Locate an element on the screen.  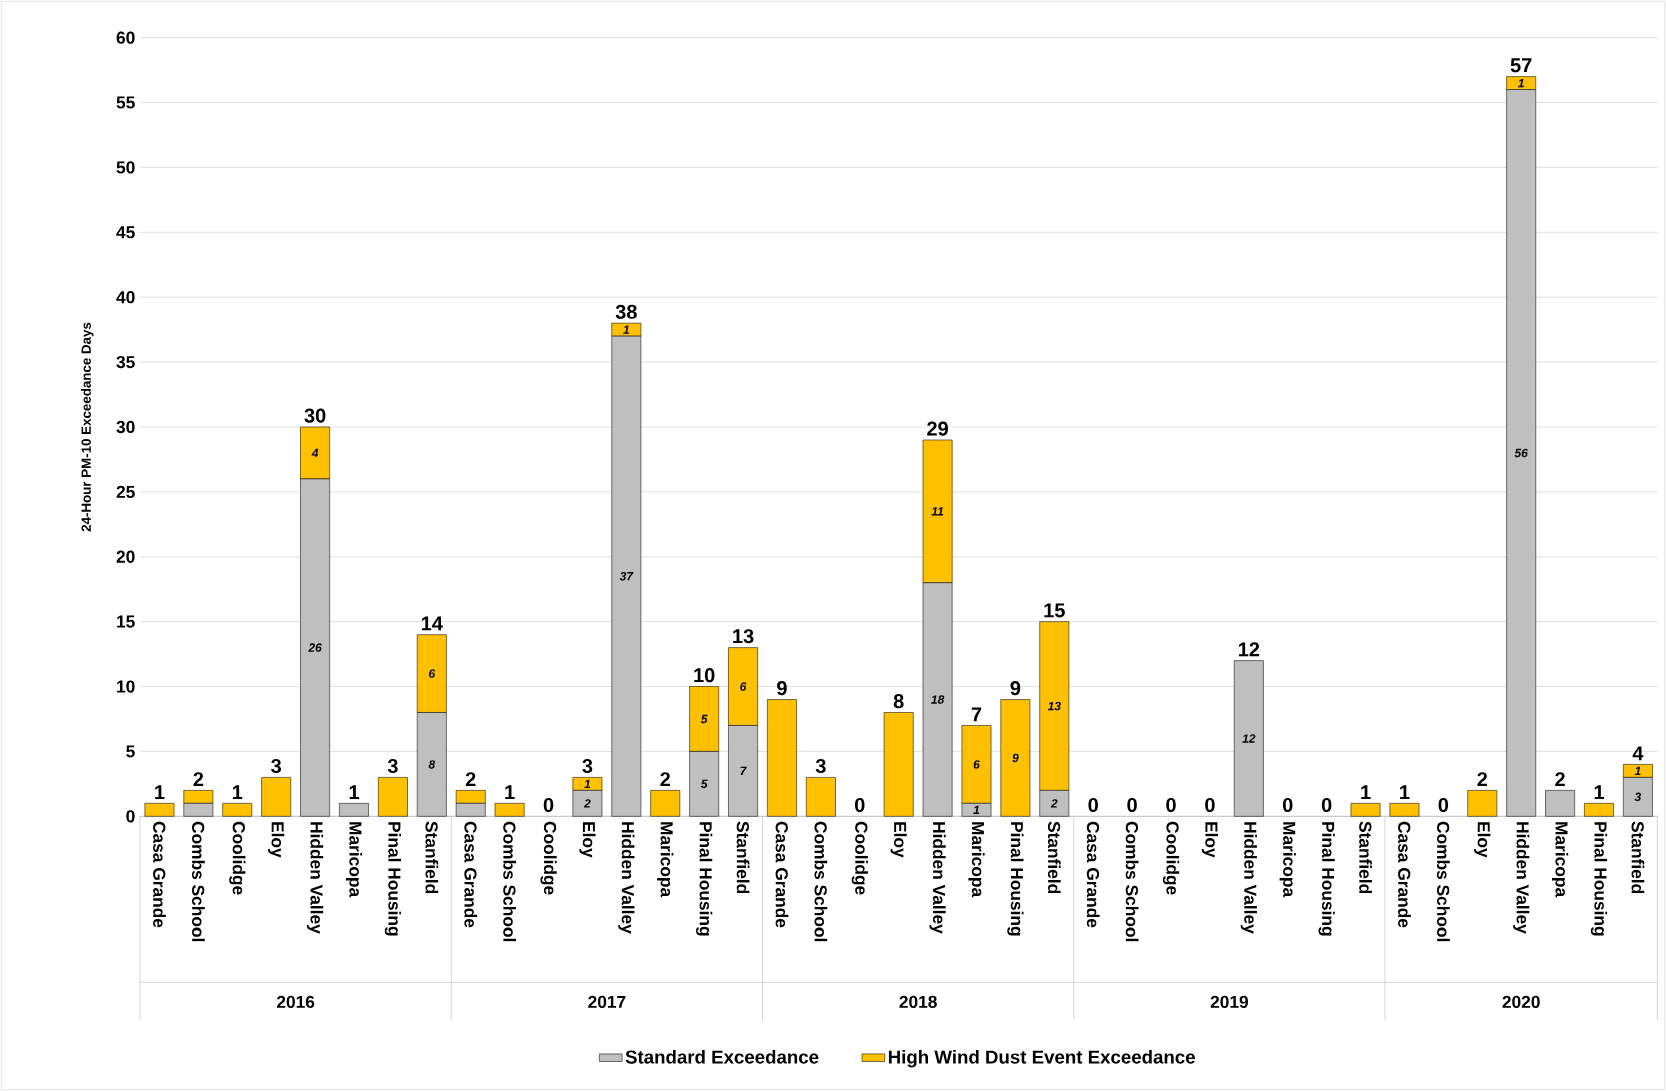
y-tick-label: 30 is located at coordinates (125, 427).